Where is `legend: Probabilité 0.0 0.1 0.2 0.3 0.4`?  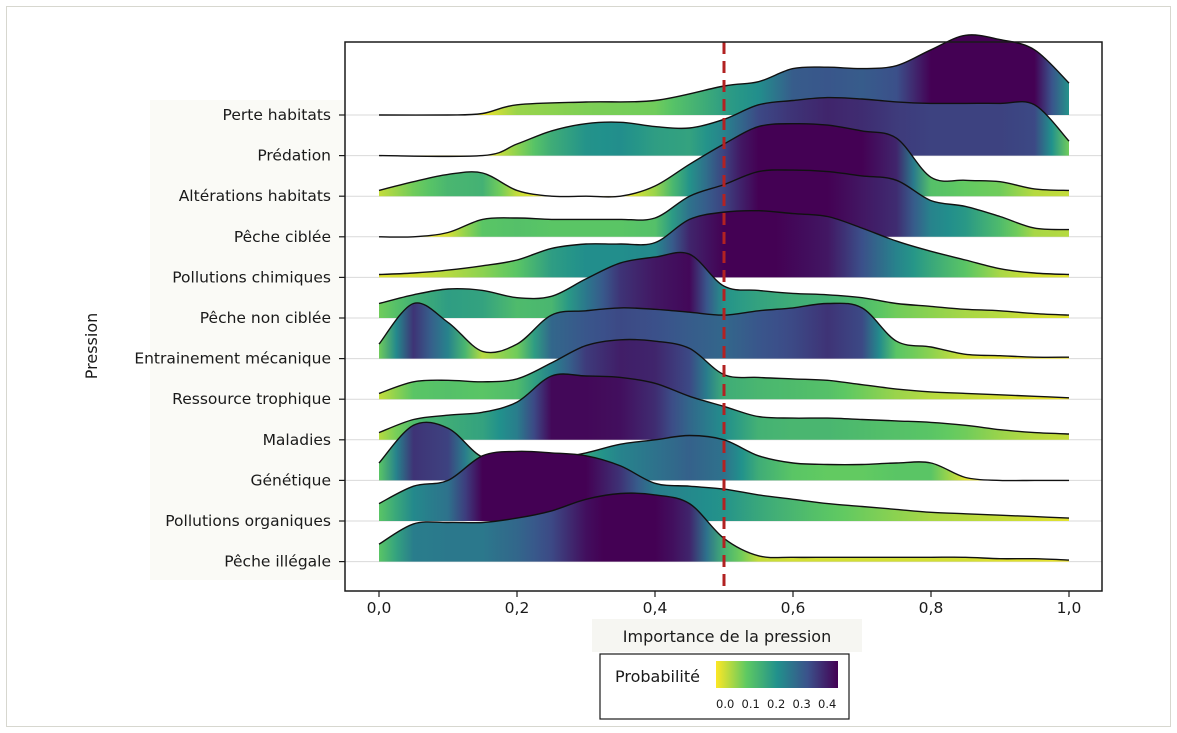
legend: Probabilité 0.0 0.1 0.2 0.3 0.4 is located at coordinates (724, 686).